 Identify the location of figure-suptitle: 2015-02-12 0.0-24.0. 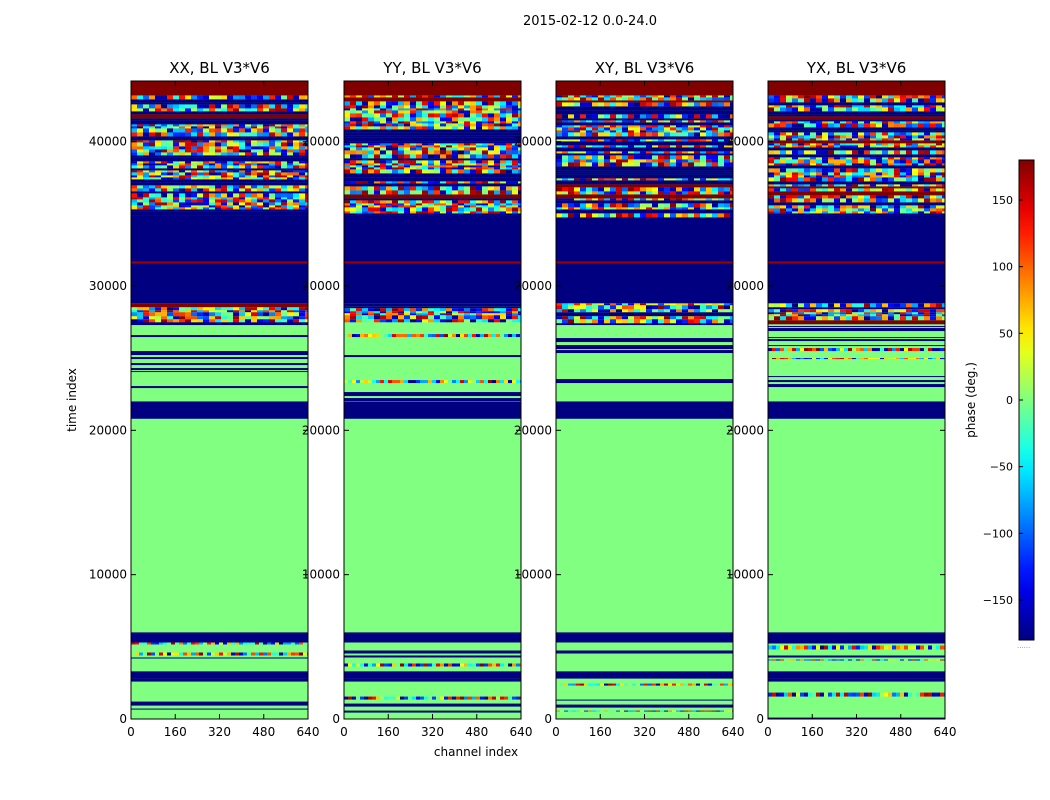
(590, 21).